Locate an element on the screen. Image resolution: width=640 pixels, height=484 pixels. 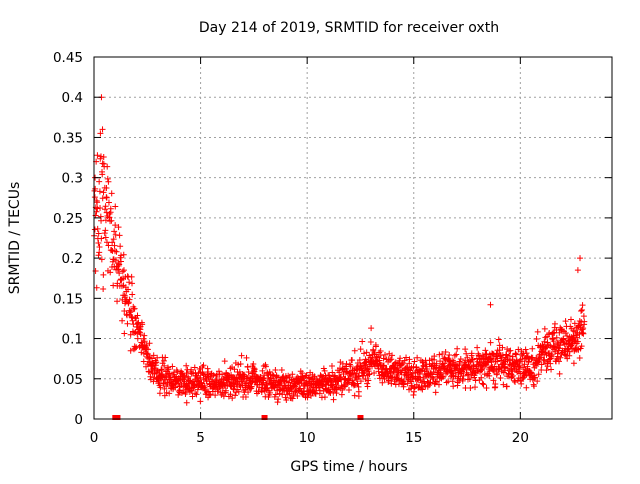
y-tick-label: 0.2 is located at coordinates (72, 259).